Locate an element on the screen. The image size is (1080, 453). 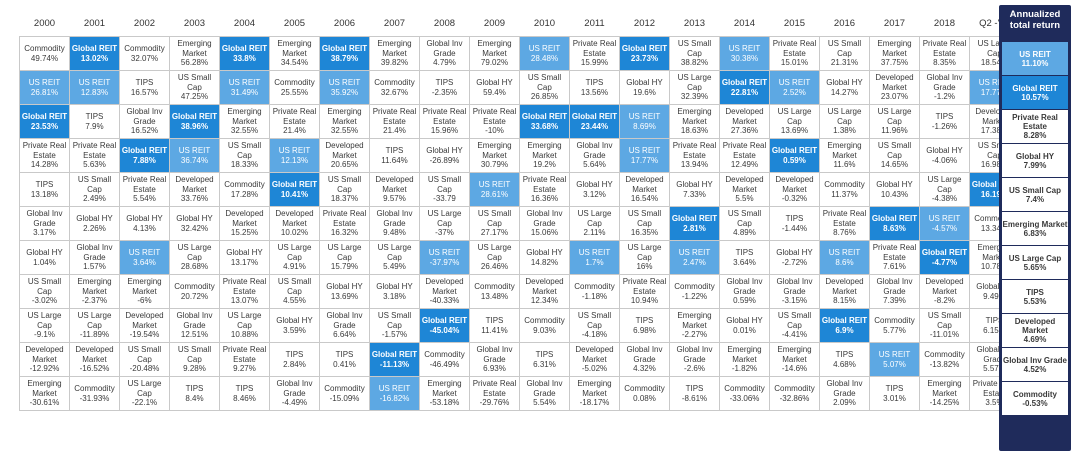
return-cell: Emerging Market -2.27% is located at coordinates (694, 325).